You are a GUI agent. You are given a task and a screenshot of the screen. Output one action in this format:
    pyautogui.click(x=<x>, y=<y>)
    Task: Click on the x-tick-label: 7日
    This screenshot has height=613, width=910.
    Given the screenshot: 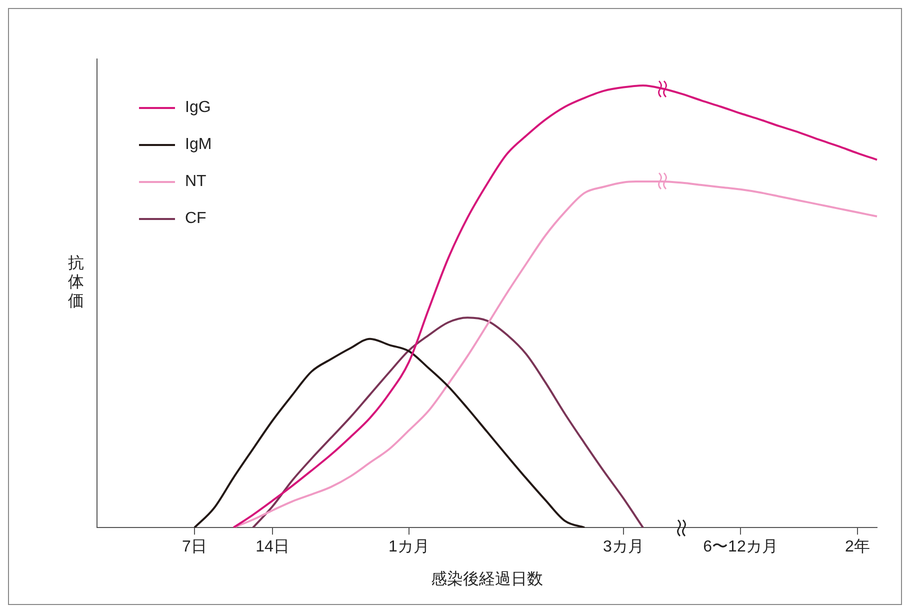 What is the action you would take?
    pyautogui.click(x=194, y=547)
    